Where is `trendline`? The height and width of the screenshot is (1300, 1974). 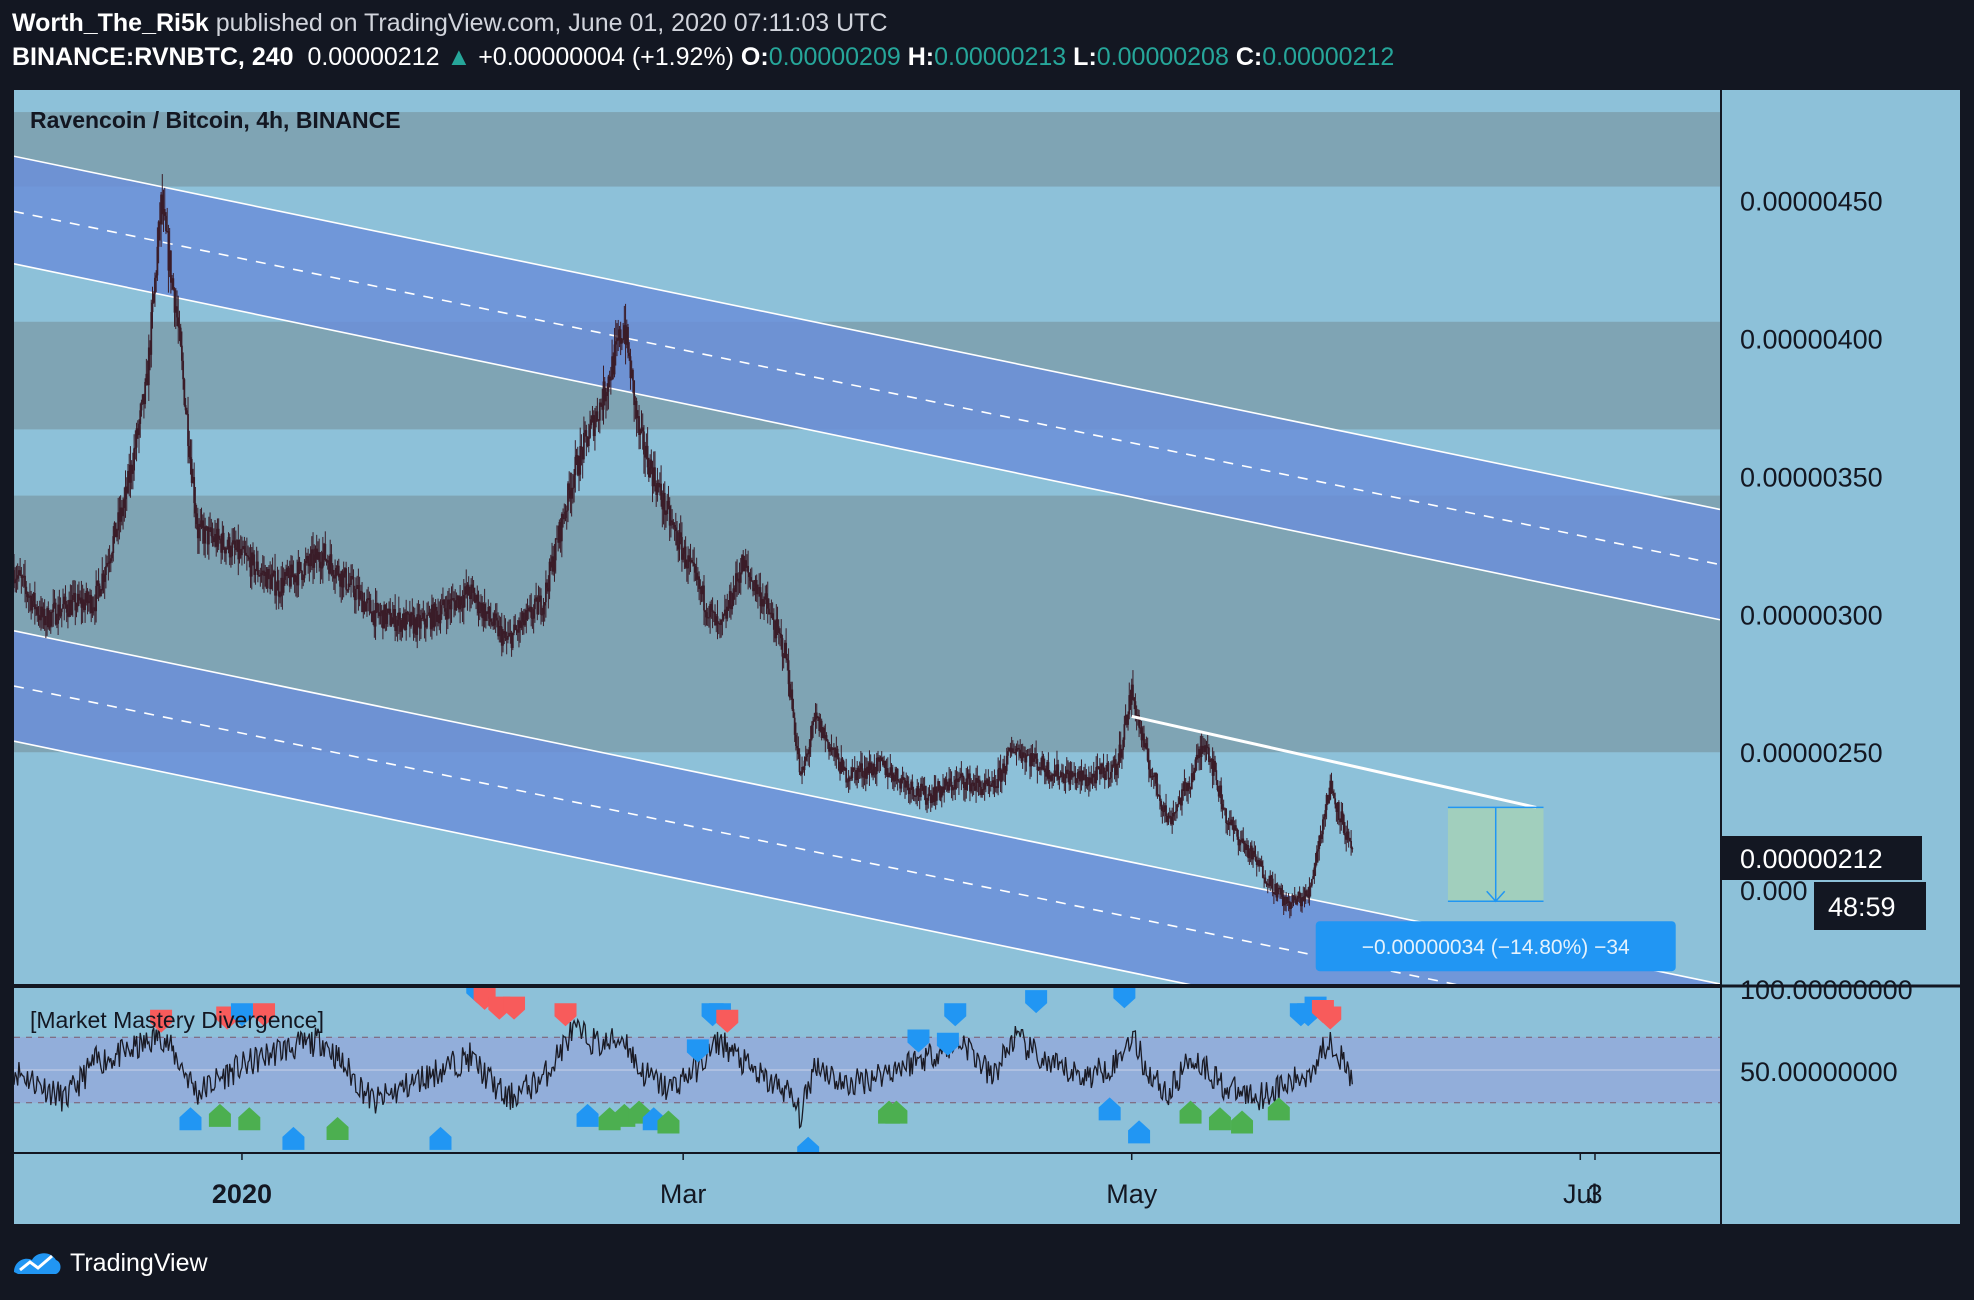
trendline is located at coordinates (1334, 761).